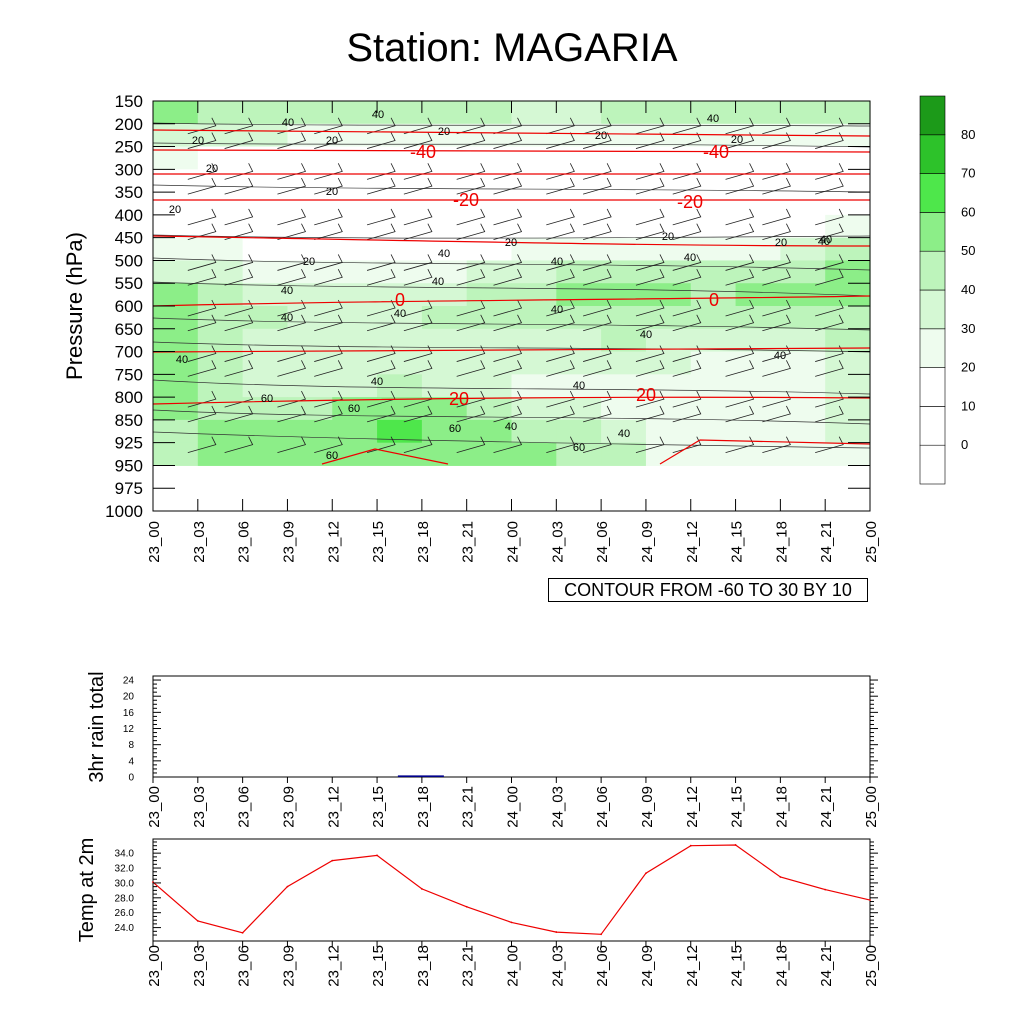 The width and height of the screenshot is (1024, 1024). I want to click on temp-y-tick-label: 26.0, so click(125, 913).